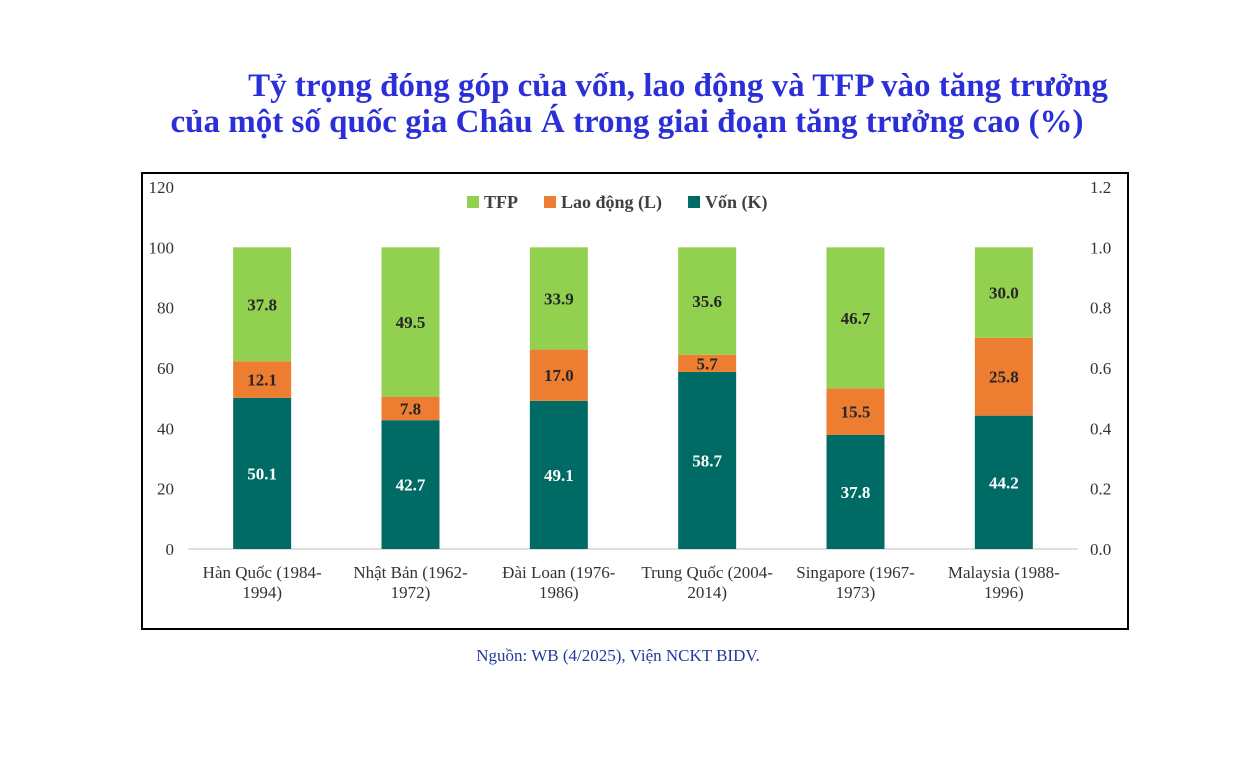 Image resolution: width=1236 pixels, height=772 pixels. Describe the element at coordinates (1004, 592) in the screenshot. I see `x-tick-label: 1996)` at that location.